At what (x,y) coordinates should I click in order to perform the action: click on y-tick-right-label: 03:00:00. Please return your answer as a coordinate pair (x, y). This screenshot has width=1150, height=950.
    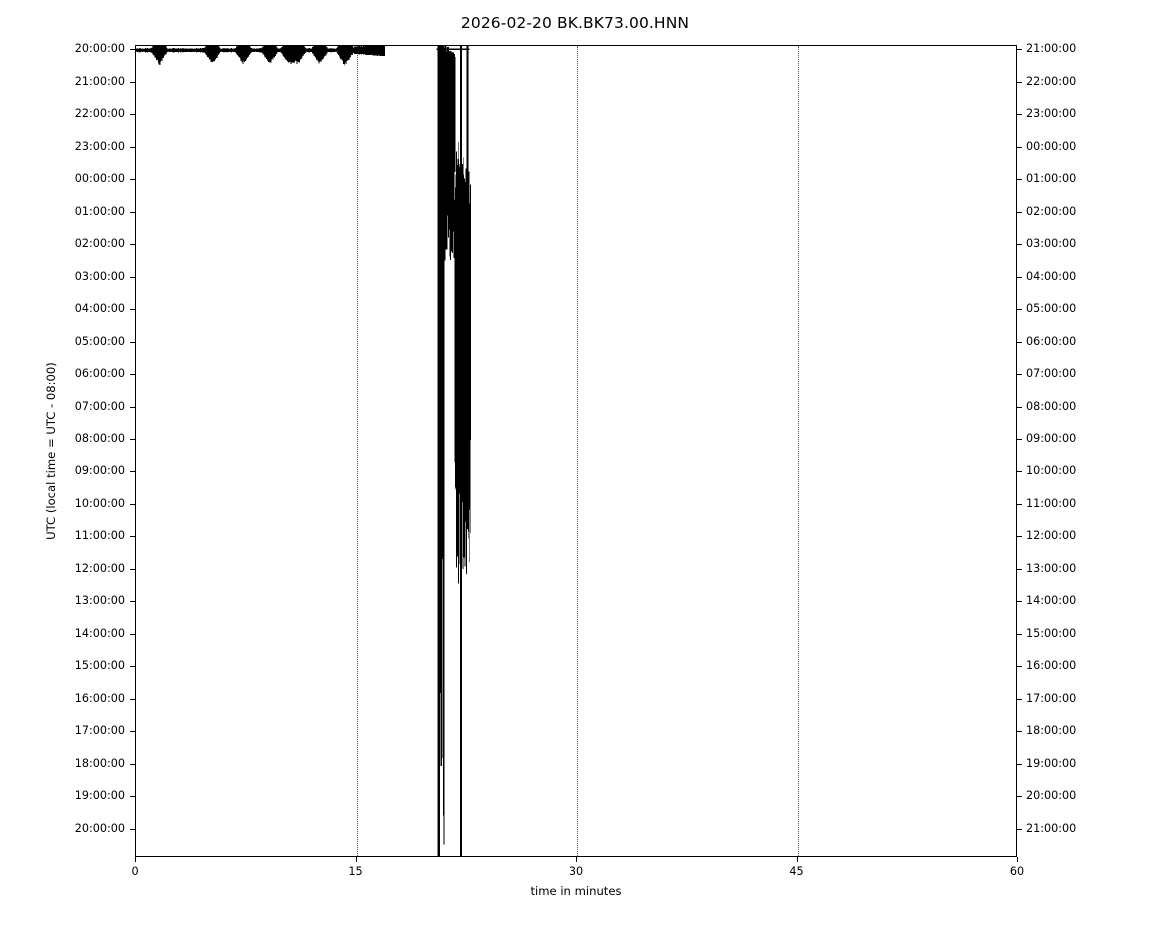
    Looking at the image, I should click on (1051, 244).